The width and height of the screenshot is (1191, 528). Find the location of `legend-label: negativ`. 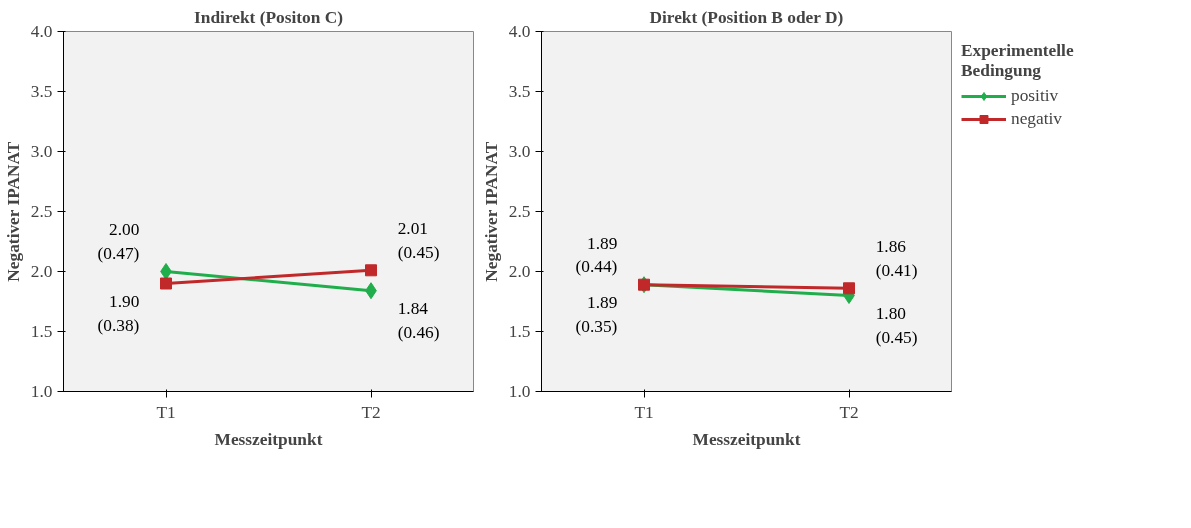

legend-label: negativ is located at coordinates (1037, 119).